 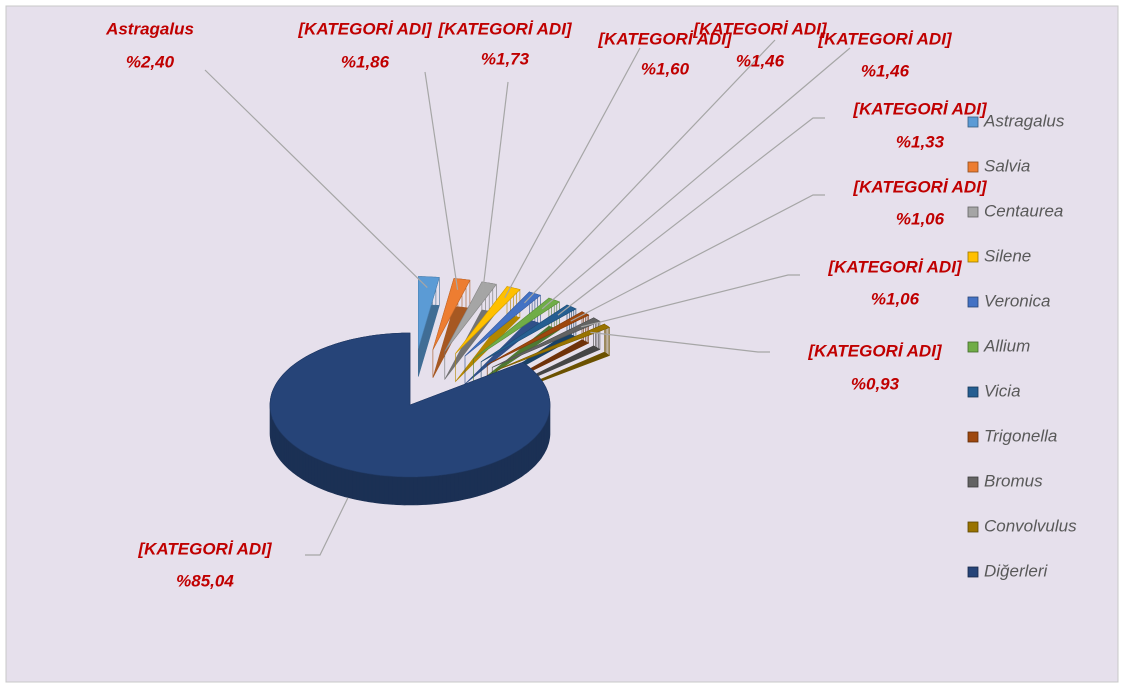 I want to click on legend-label: Veronica, so click(x=1017, y=300).